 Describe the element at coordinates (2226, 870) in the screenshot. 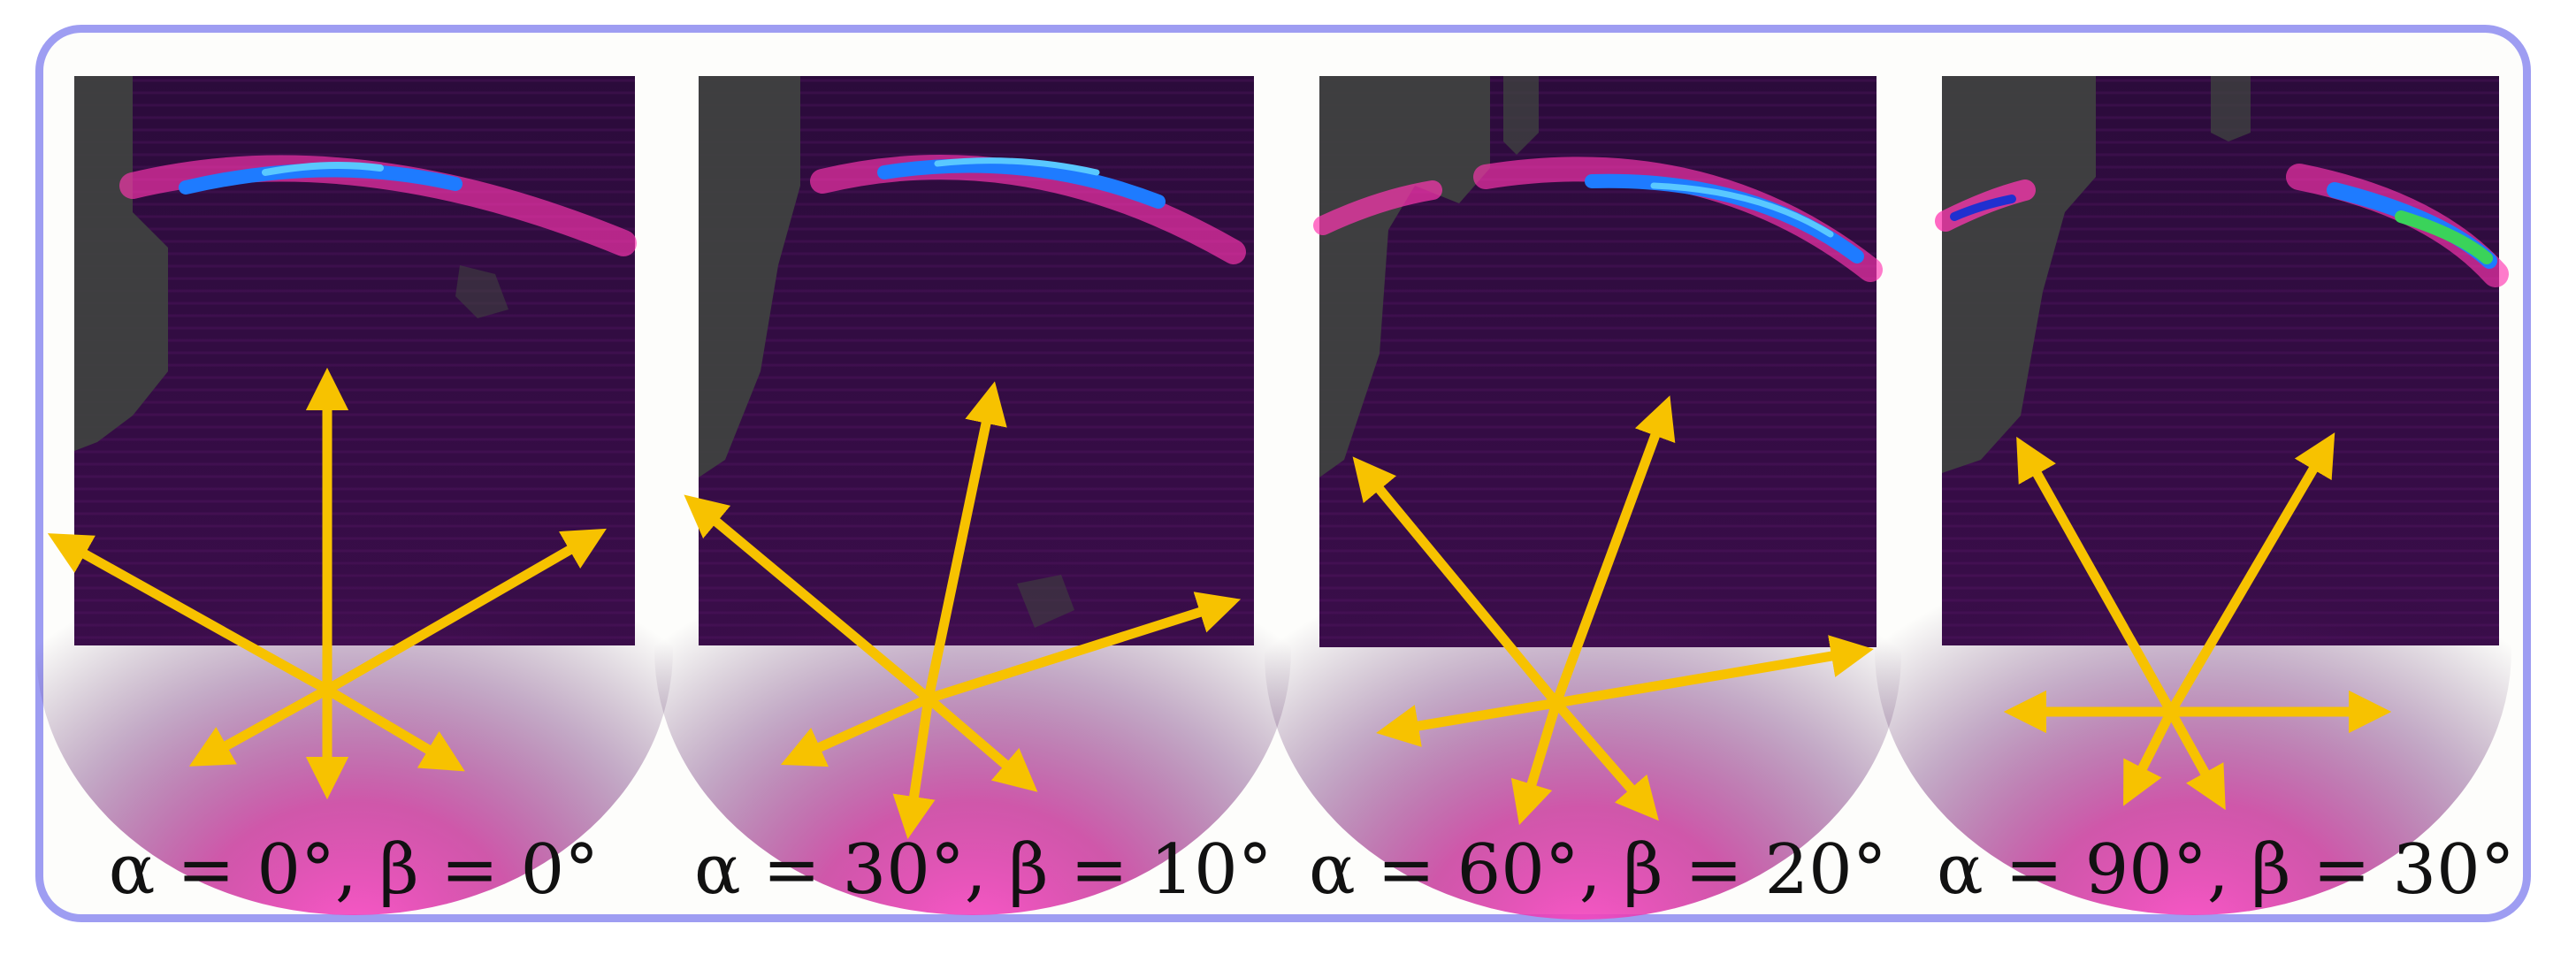

I see `caption-panel-4: α = 90°, β = 30°` at that location.